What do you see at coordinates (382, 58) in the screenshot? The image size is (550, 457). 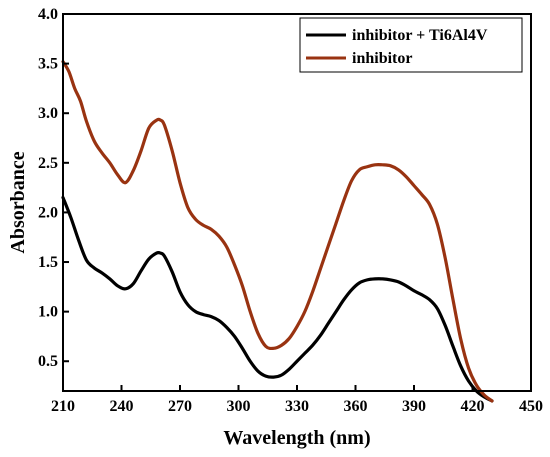 I see `legend-label-inhibitor: inhibitor` at bounding box center [382, 58].